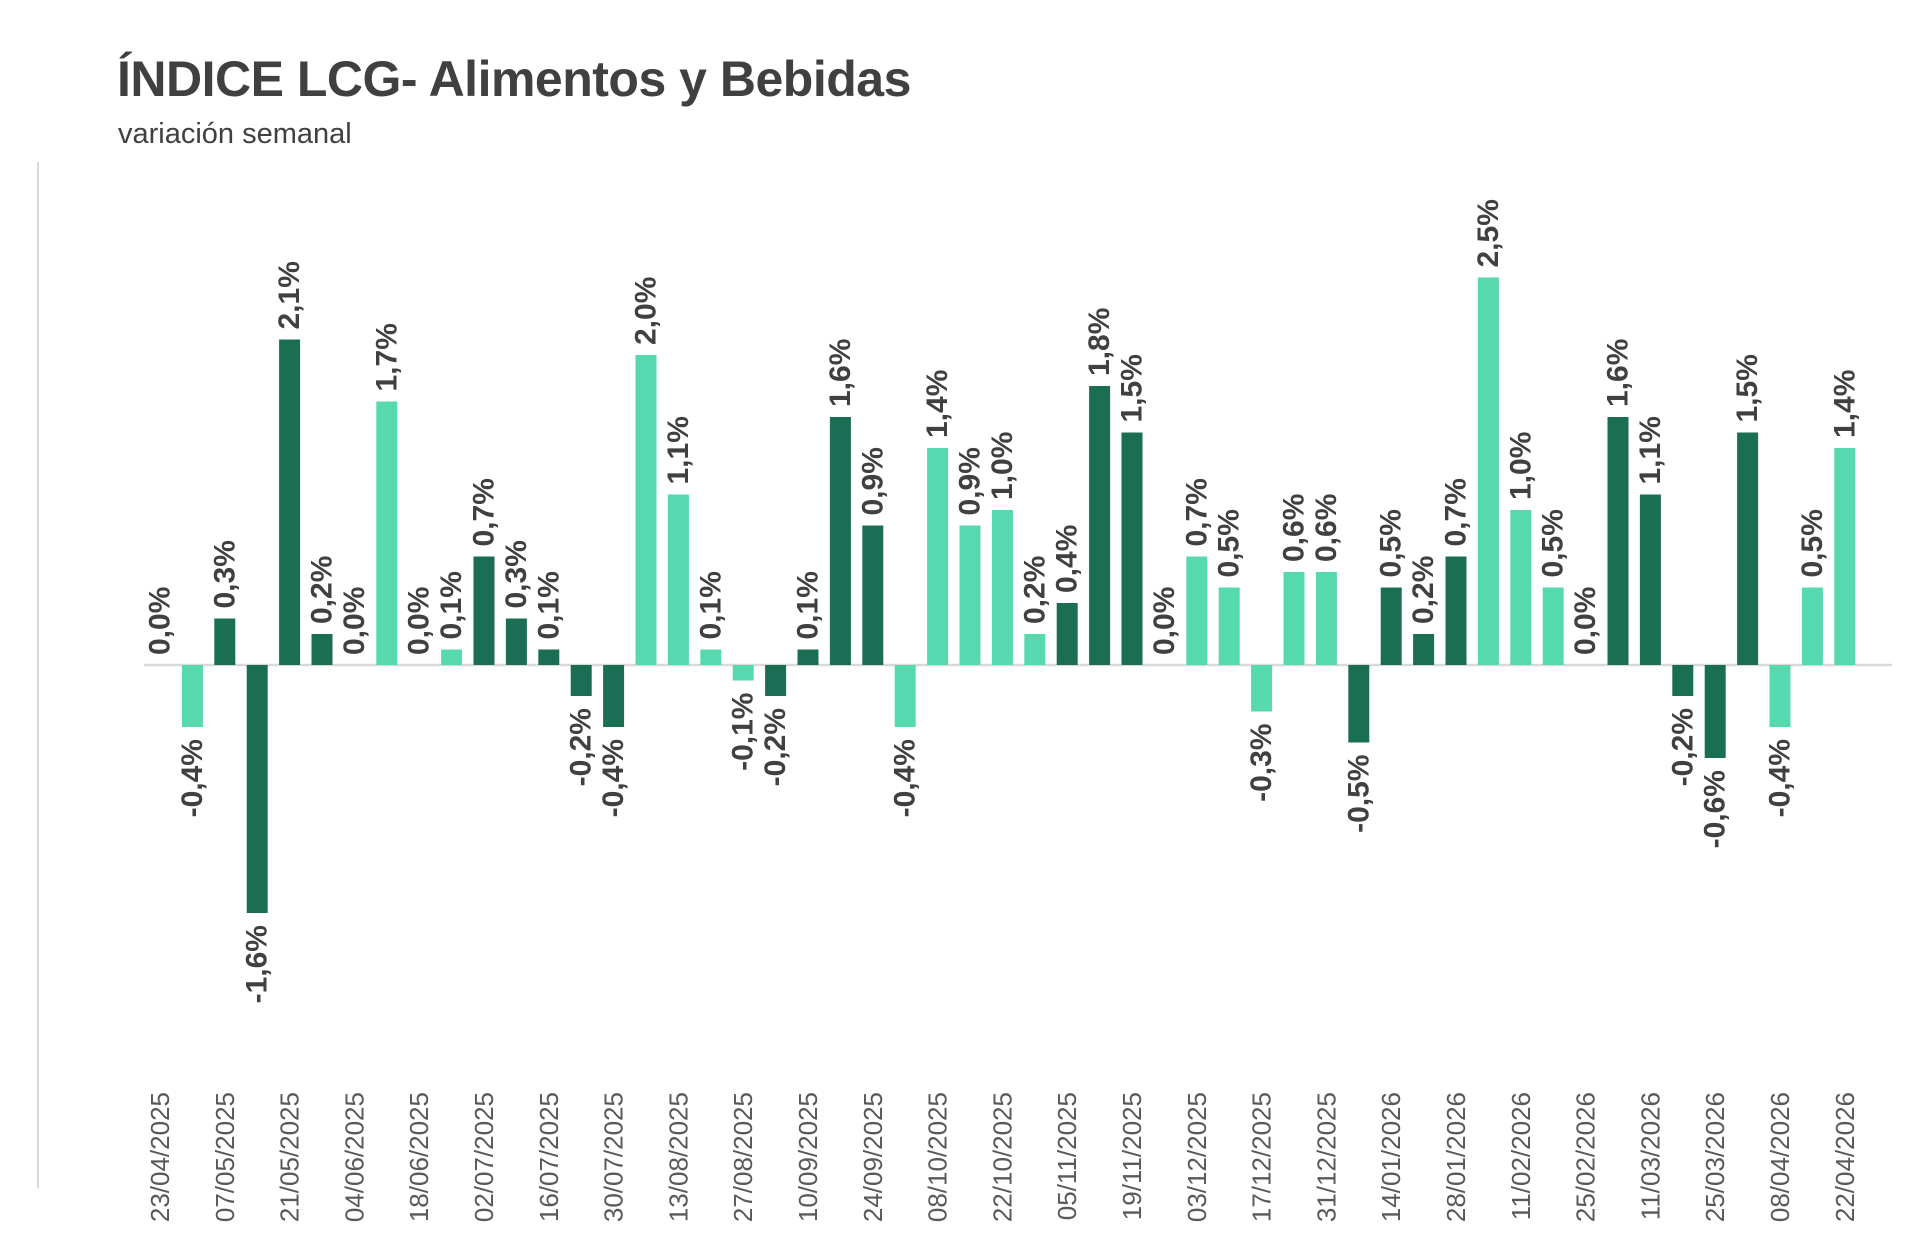  Describe the element at coordinates (235, 134) in the screenshot. I see `chart-subtitle: variación semanal` at that location.